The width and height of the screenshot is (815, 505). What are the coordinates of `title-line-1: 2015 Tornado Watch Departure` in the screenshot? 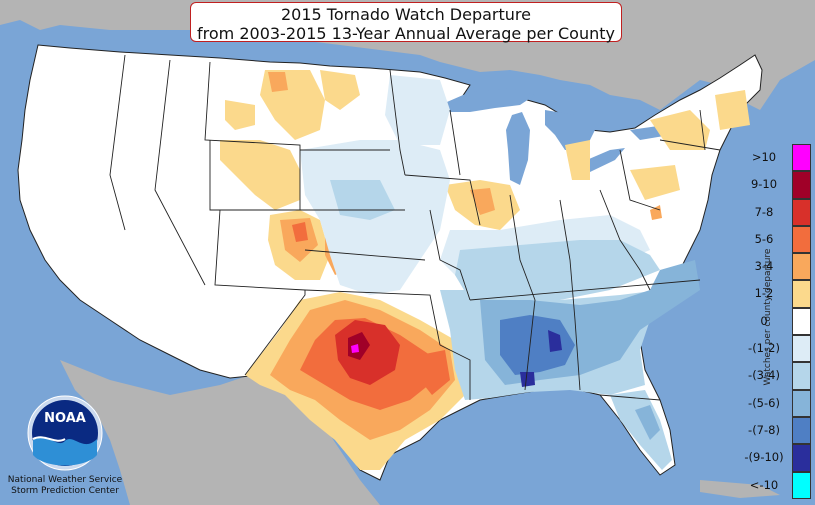 It's located at (405, 14).